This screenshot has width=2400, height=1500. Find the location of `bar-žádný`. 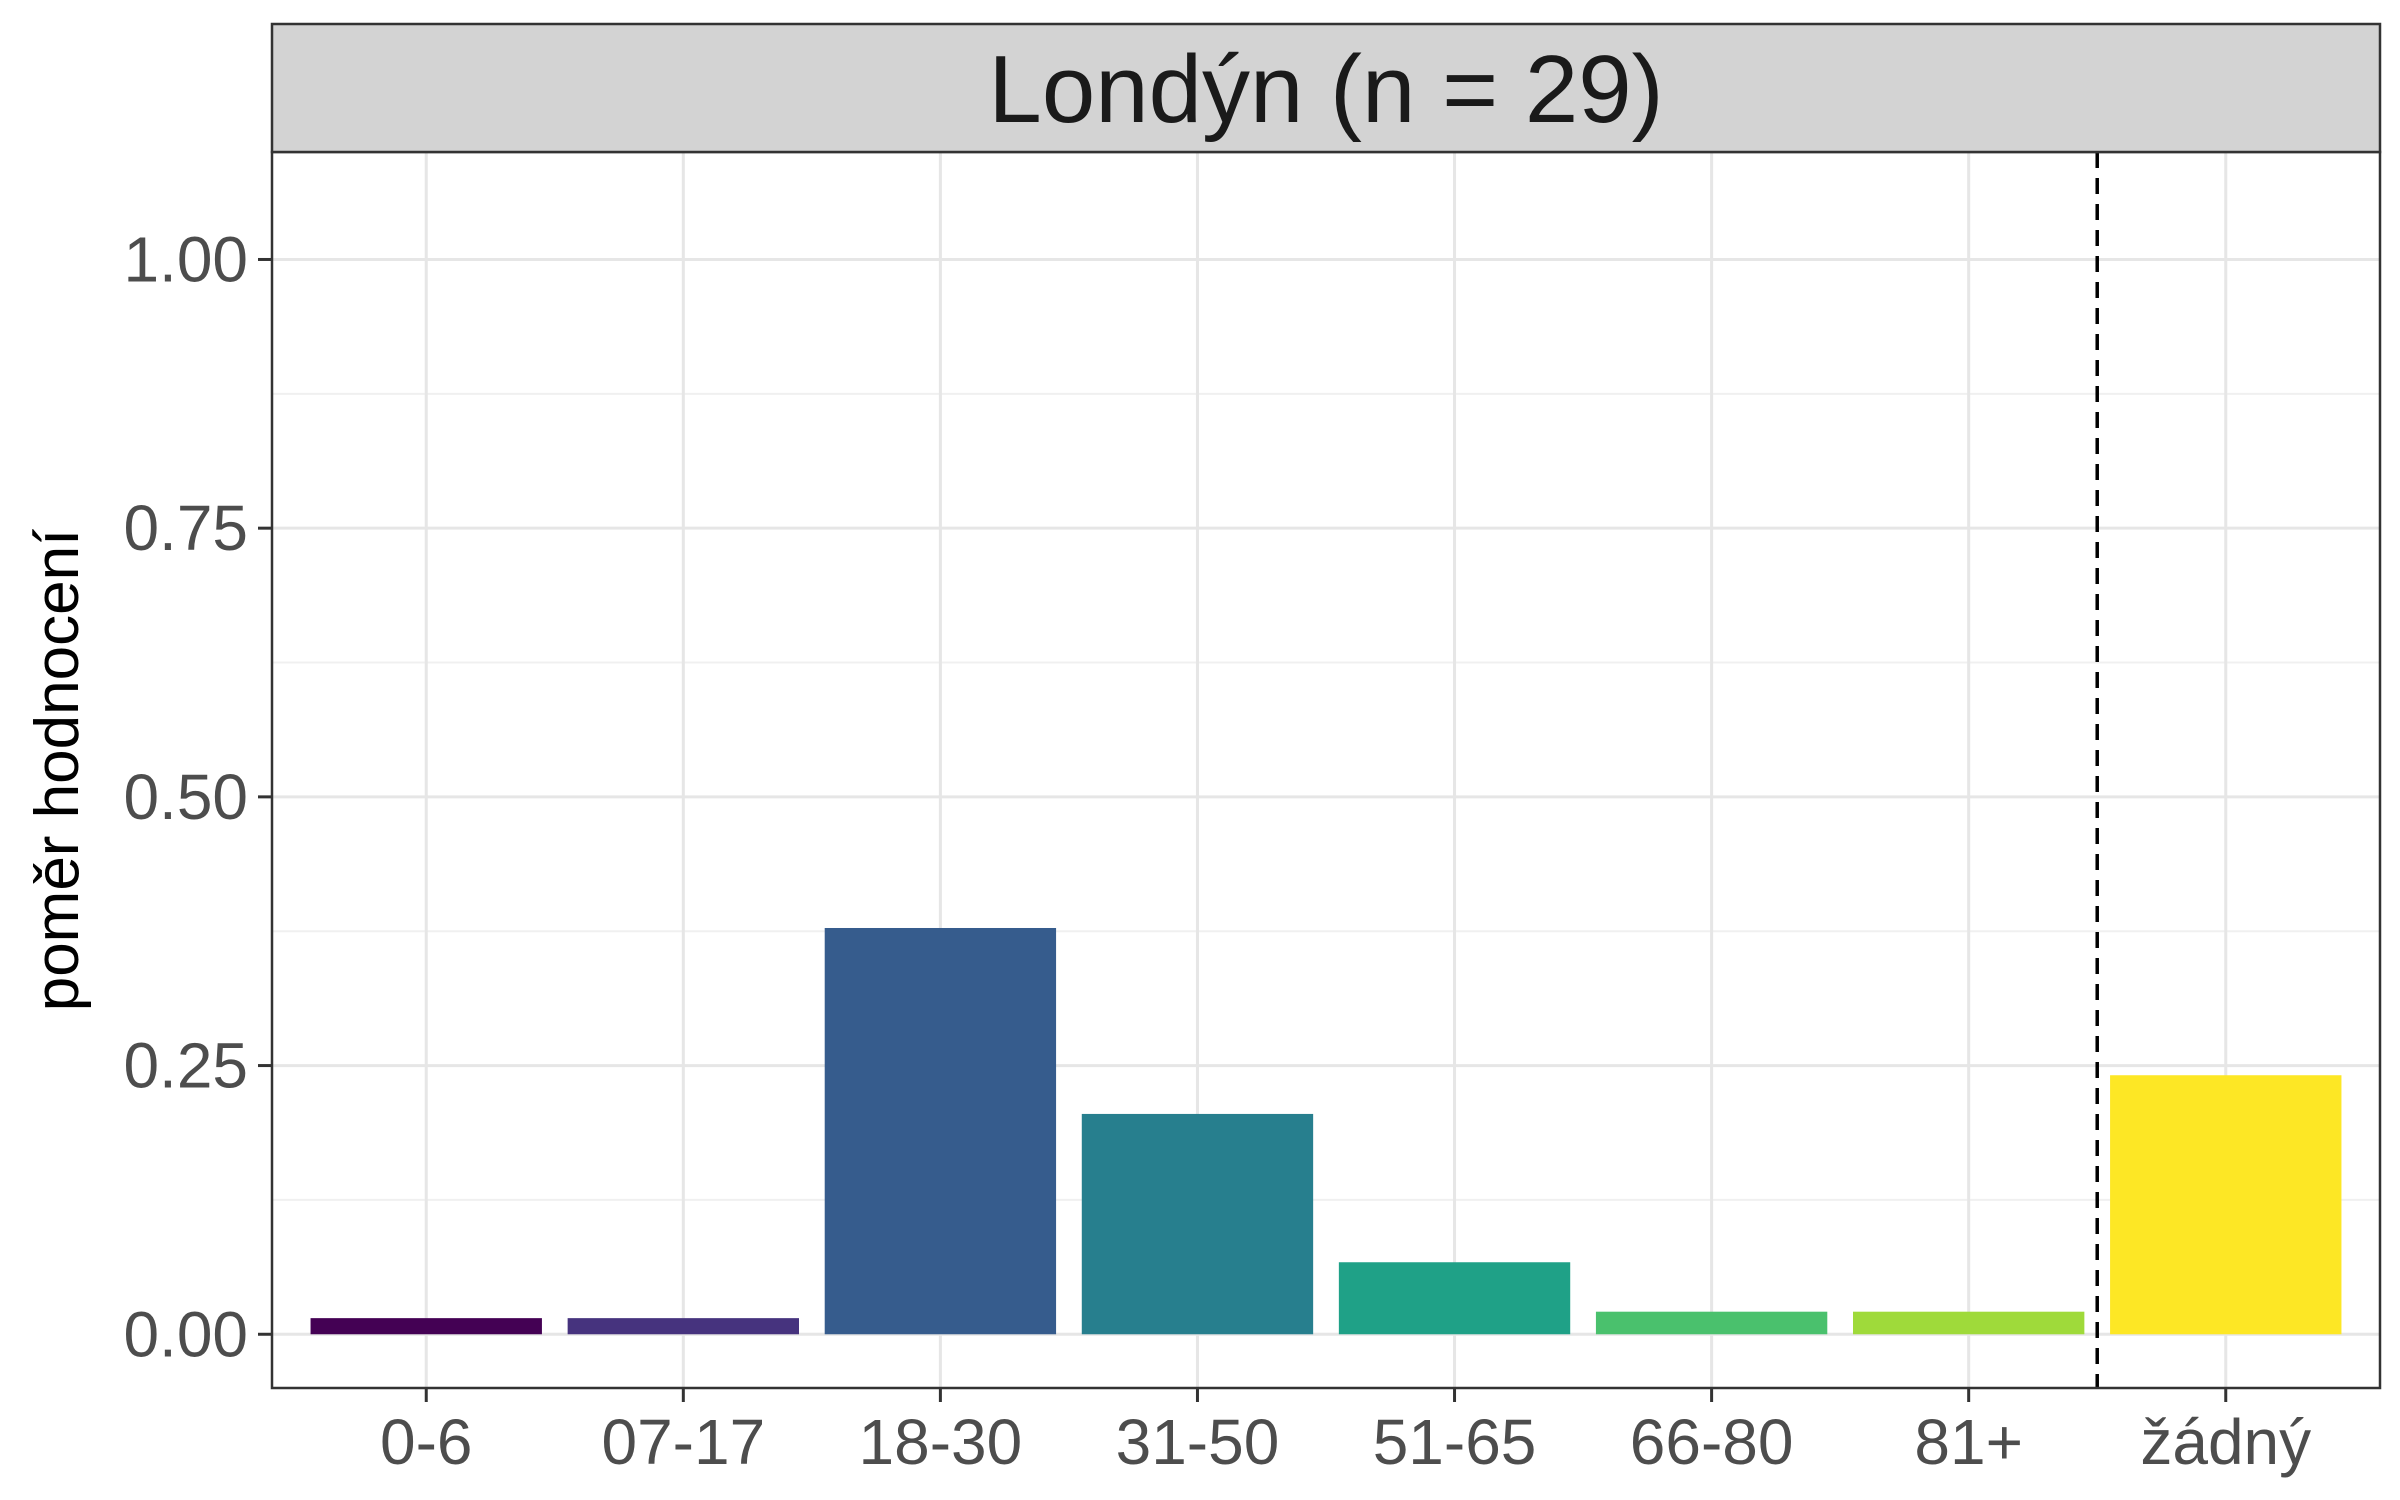

bar-žádný is located at coordinates (2226, 1205).